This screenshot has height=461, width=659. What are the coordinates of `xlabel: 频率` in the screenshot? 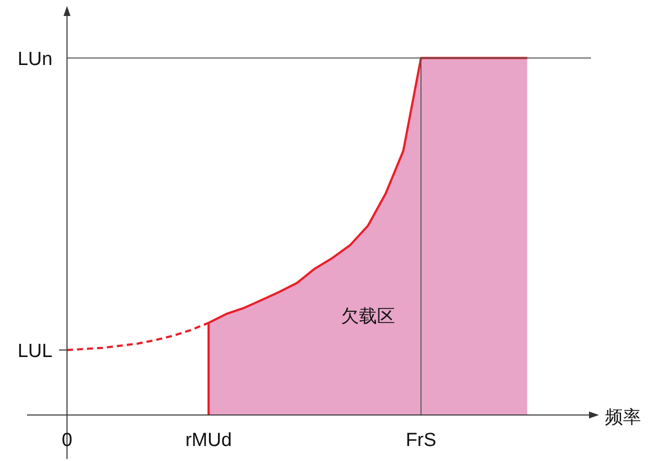 It's located at (623, 417).